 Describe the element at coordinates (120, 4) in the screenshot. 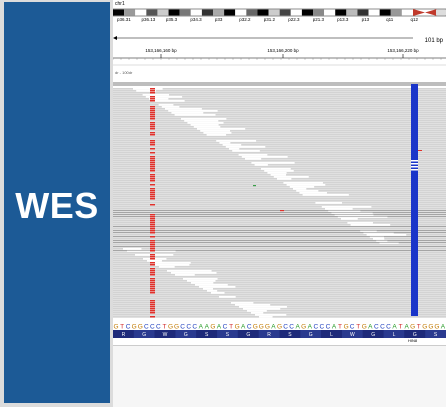

I see `chromosome-label: chr1` at that location.